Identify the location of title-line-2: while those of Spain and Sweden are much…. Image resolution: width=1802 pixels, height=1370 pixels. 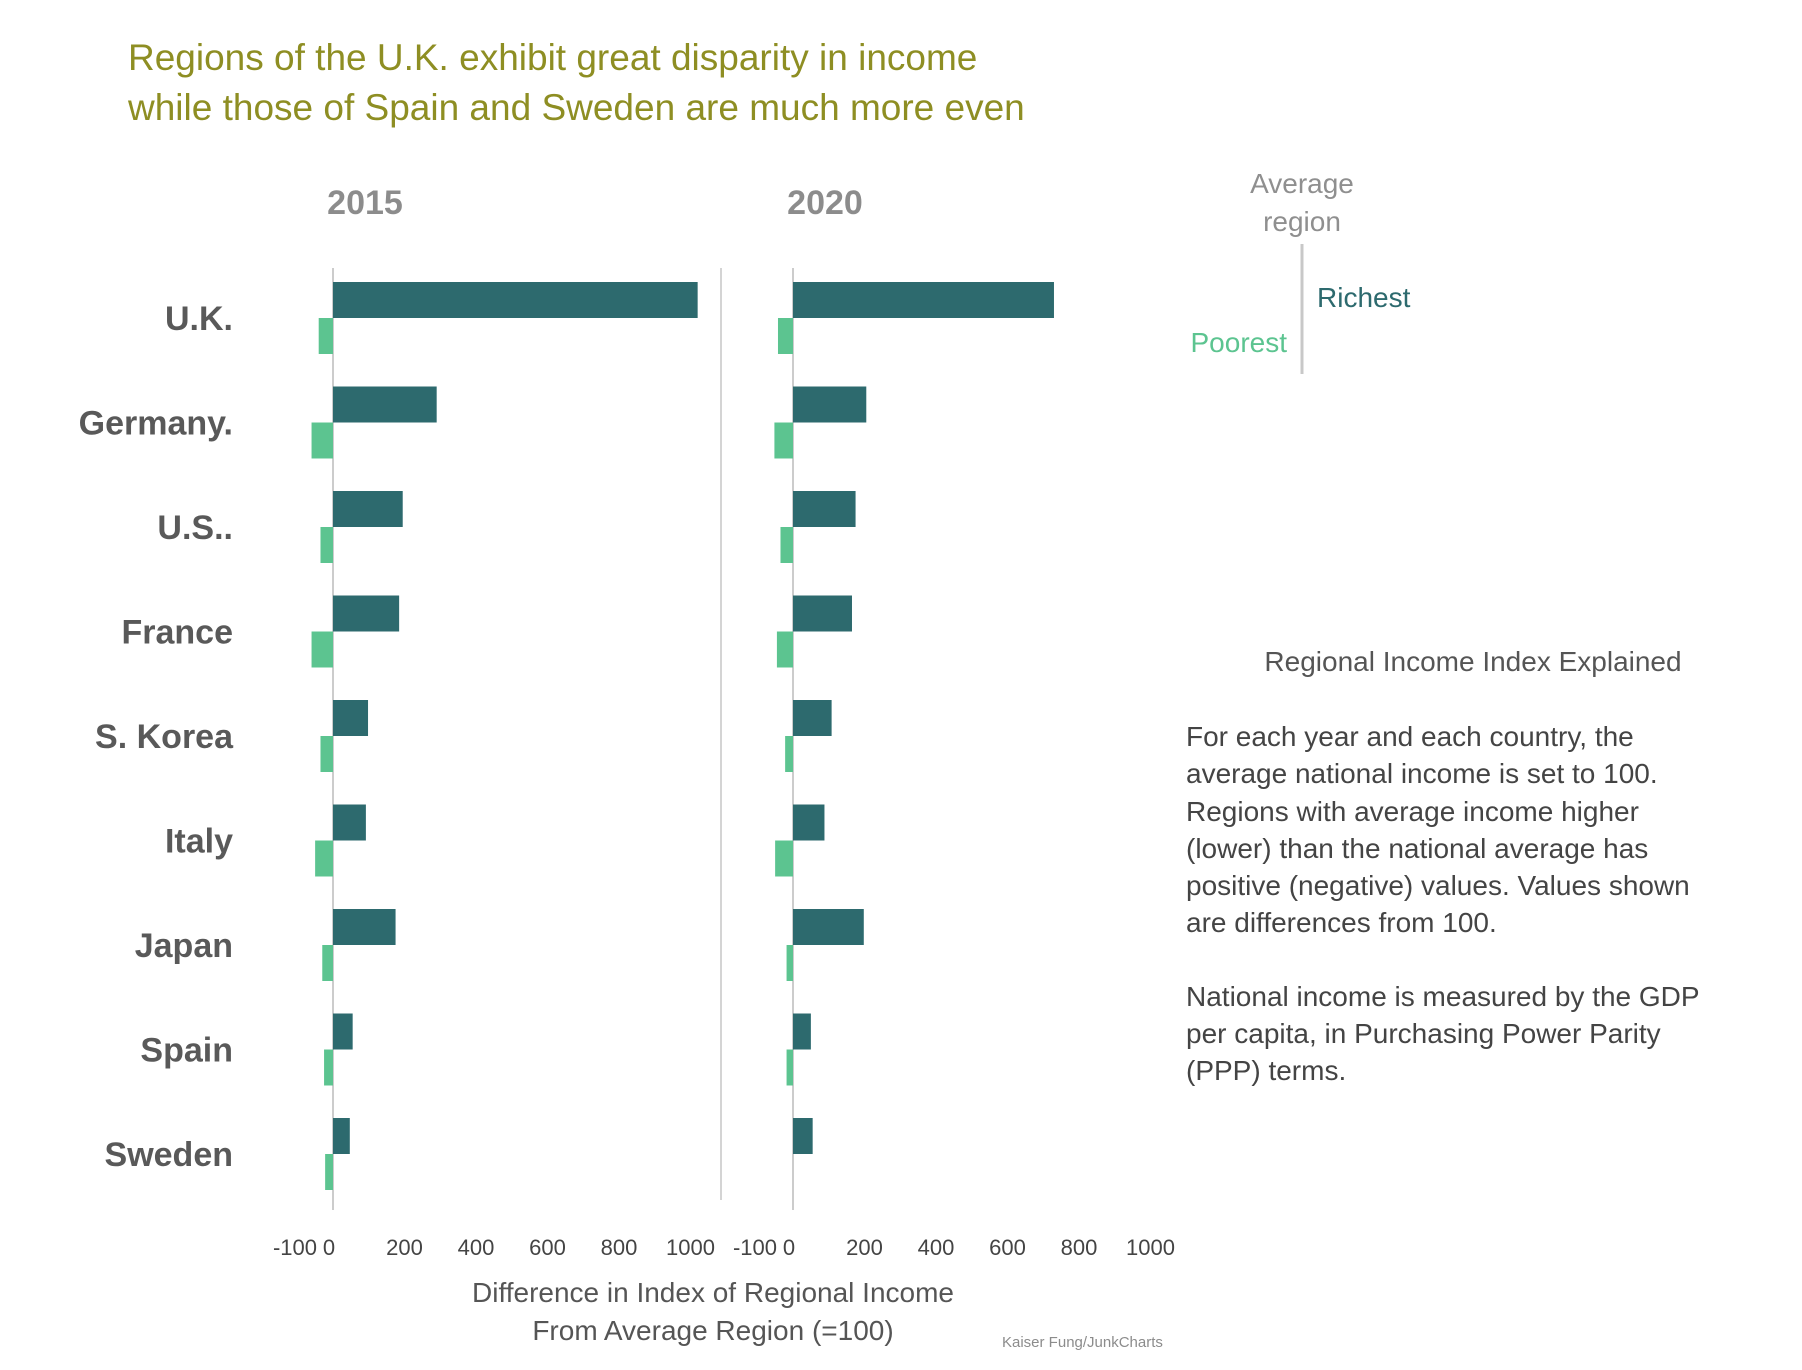
(576, 107).